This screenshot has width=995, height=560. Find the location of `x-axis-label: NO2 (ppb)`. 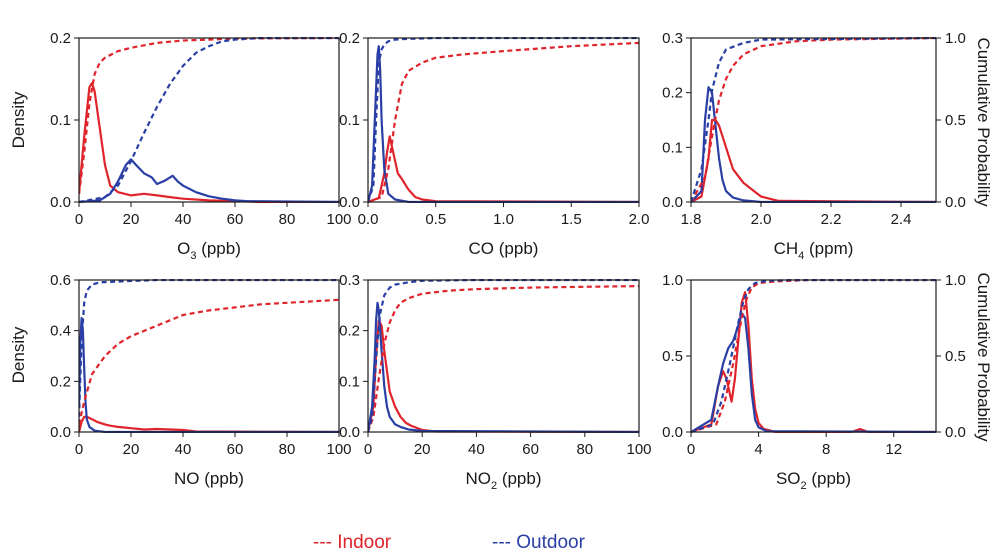

x-axis-label: NO2 (ppb) is located at coordinates (503, 480).